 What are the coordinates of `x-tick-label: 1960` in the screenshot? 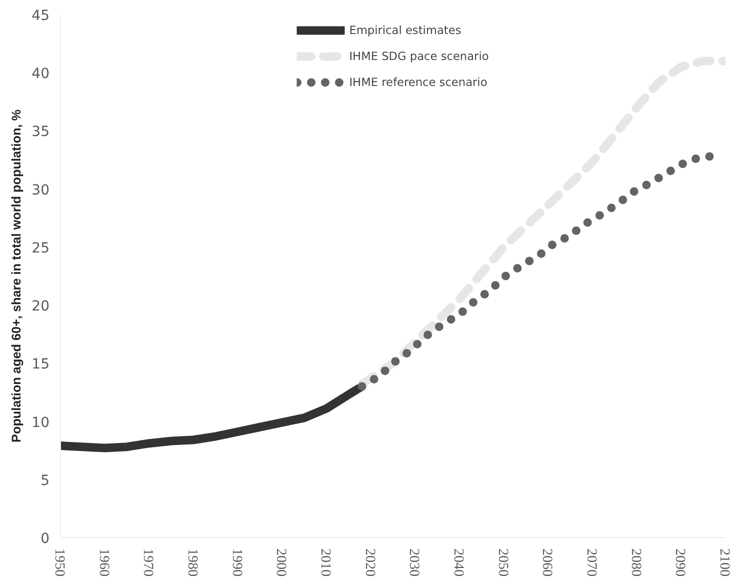 It's located at (103, 562).